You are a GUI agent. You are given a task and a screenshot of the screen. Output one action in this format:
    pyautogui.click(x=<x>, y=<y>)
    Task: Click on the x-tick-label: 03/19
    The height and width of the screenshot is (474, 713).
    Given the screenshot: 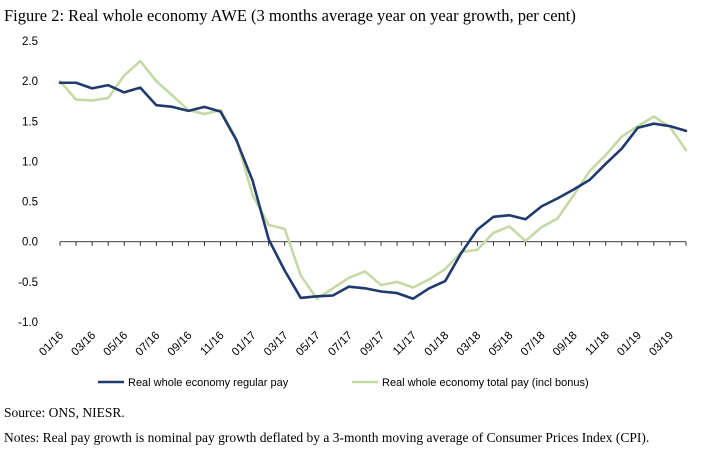 What is the action you would take?
    pyautogui.click(x=661, y=344)
    